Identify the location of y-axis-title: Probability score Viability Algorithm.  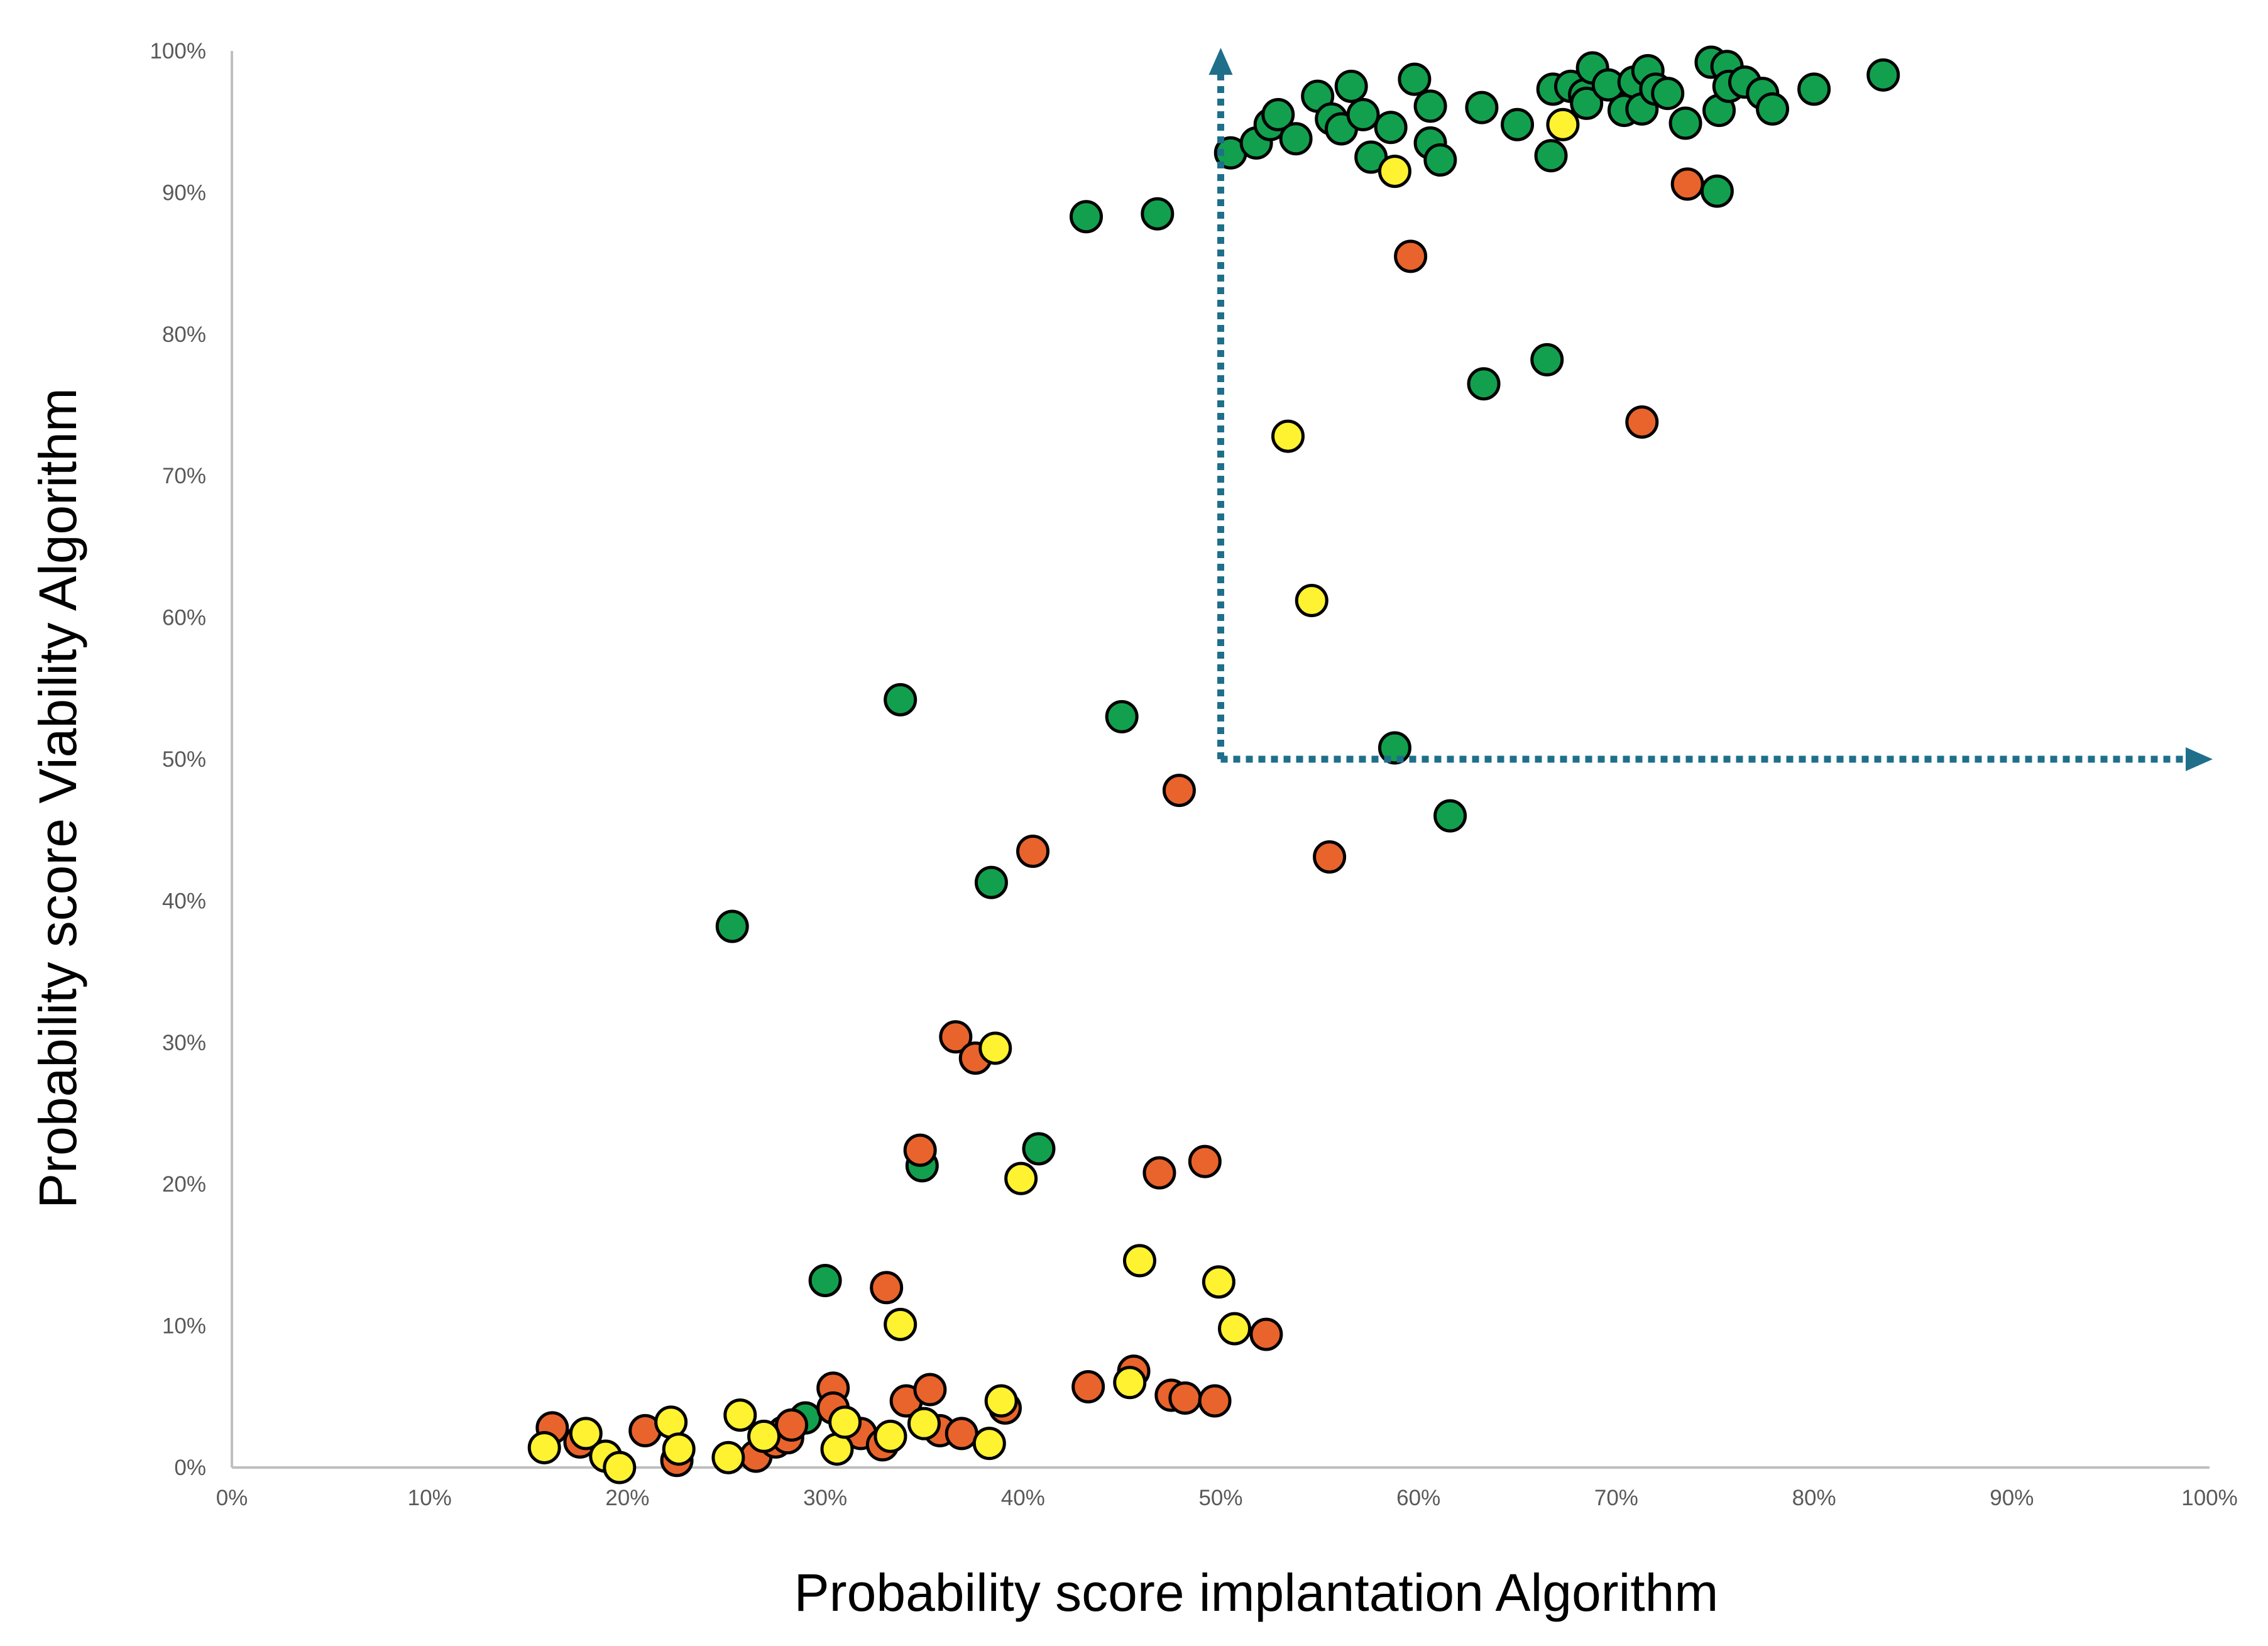
(58, 798).